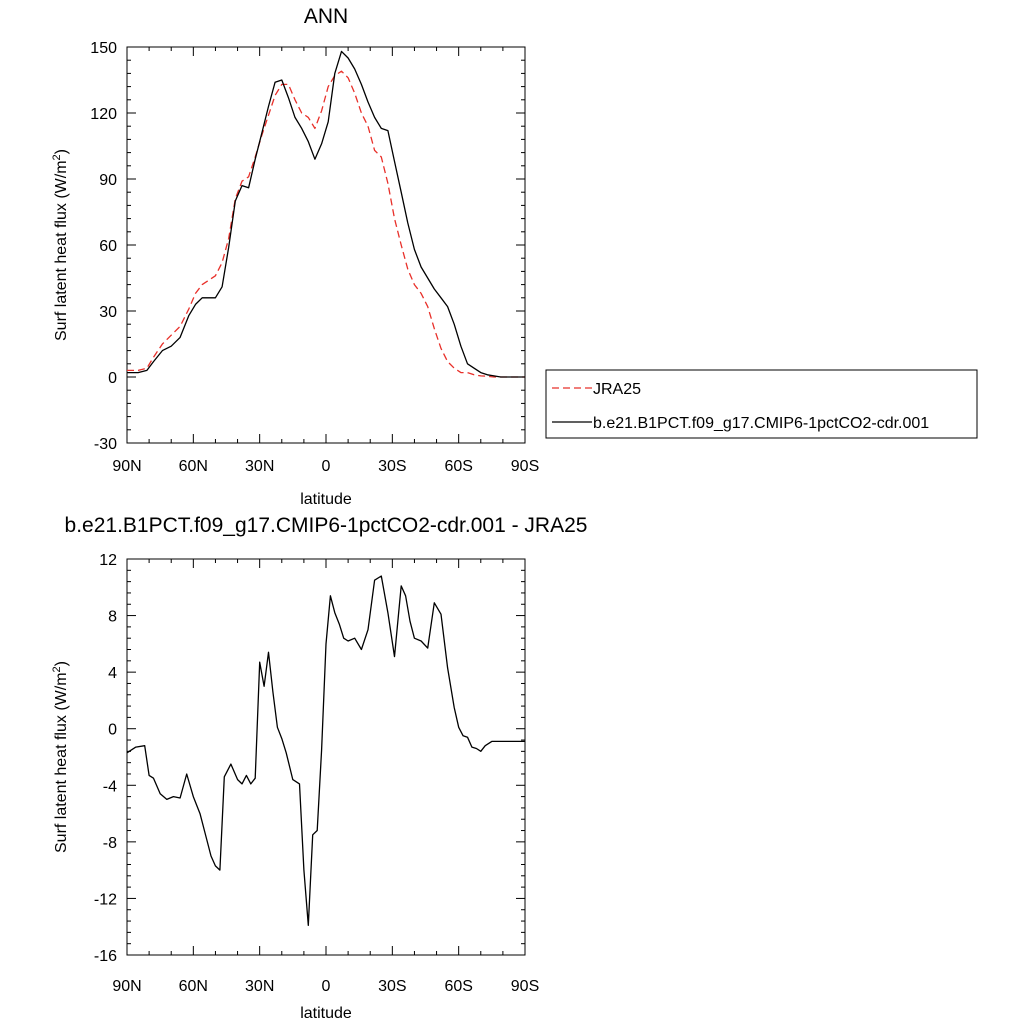  What do you see at coordinates (112, 378) in the screenshot?
I see `top-ytick-label: 0` at bounding box center [112, 378].